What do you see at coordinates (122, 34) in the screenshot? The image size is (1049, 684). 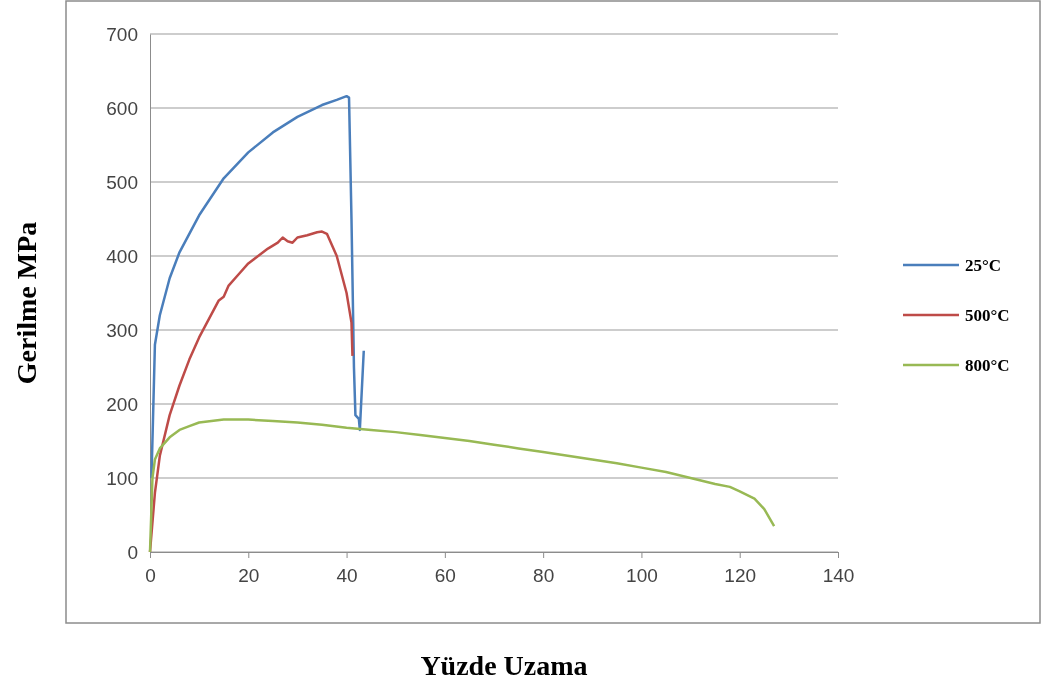 I see `y-tick-label: 700` at bounding box center [122, 34].